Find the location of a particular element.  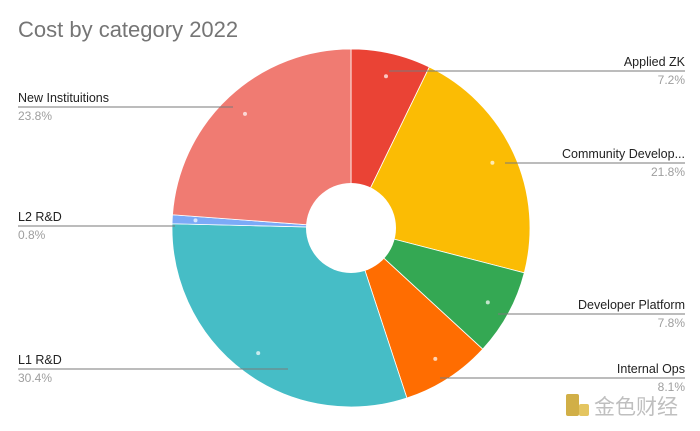

slice-name: L1 R&D is located at coordinates (40, 360).